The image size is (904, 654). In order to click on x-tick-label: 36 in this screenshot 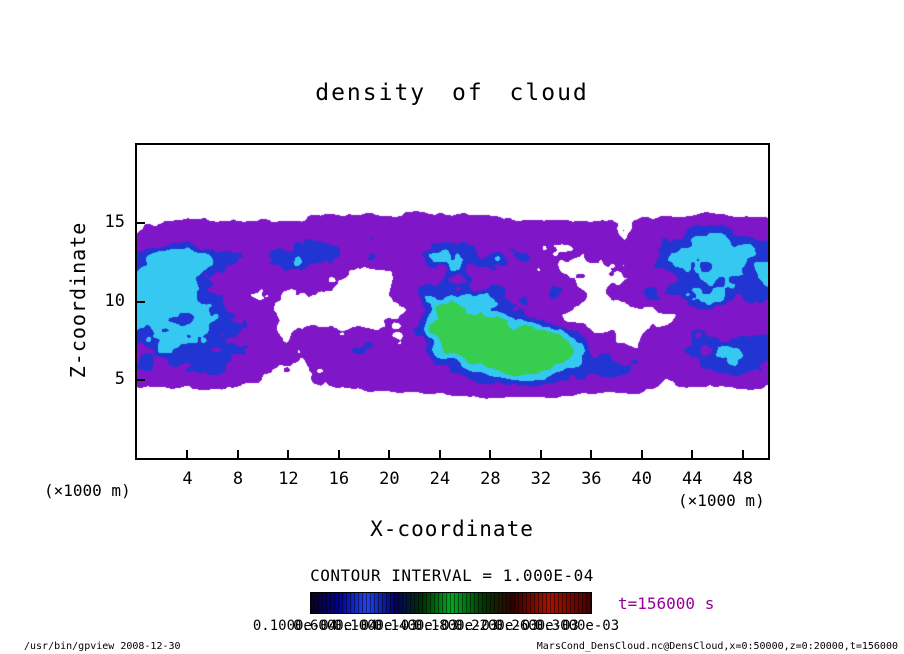, I will do `click(591, 479)`.